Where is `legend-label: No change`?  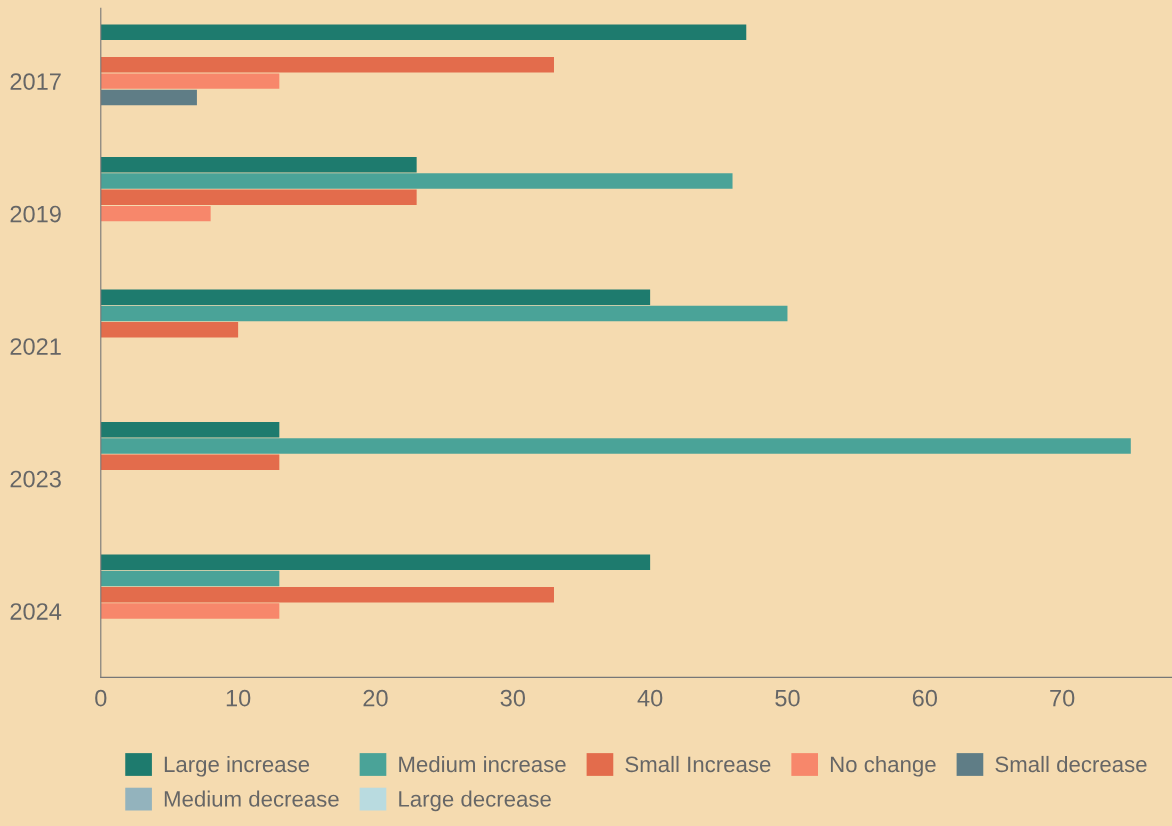
legend-label: No change is located at coordinates (883, 766).